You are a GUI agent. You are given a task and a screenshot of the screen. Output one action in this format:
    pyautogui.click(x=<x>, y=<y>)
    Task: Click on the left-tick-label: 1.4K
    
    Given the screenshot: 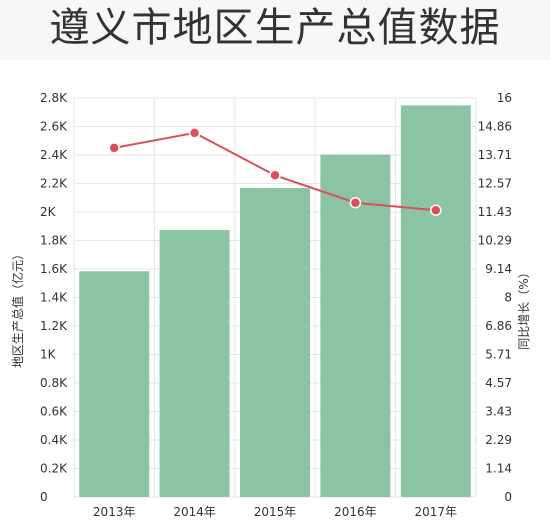 What is the action you would take?
    pyautogui.click(x=54, y=298)
    